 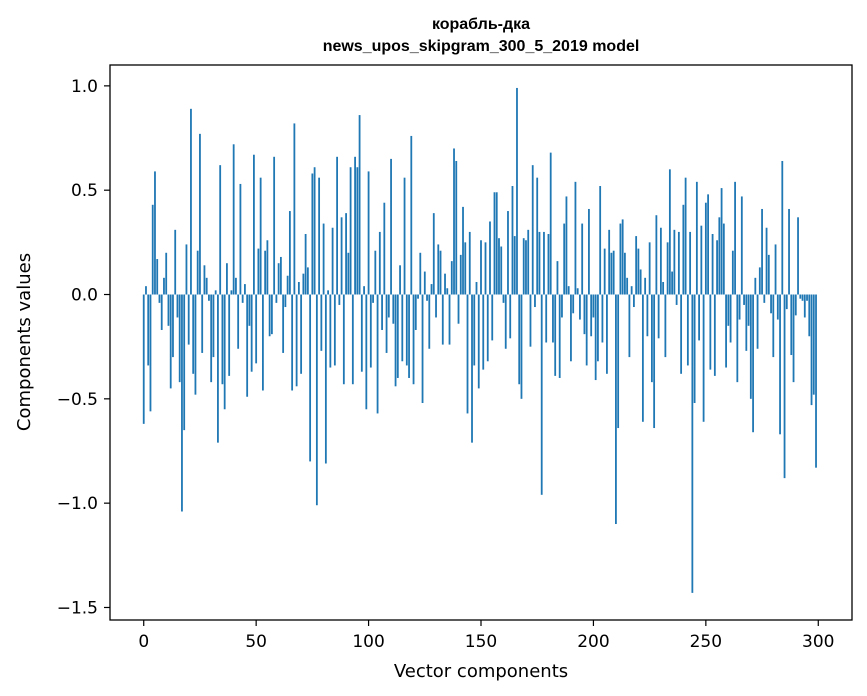 What do you see at coordinates (143, 642) in the screenshot?
I see `x-tick-label: 0` at bounding box center [143, 642].